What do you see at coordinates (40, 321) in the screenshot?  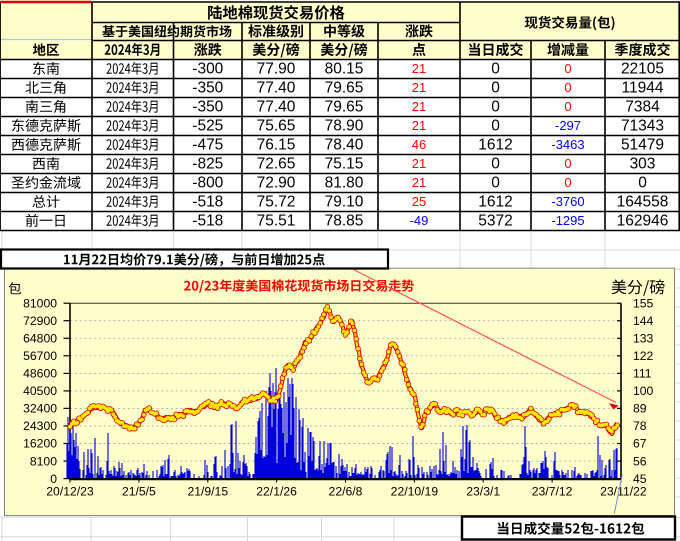 I see `svg-text: 72900` at bounding box center [40, 321].